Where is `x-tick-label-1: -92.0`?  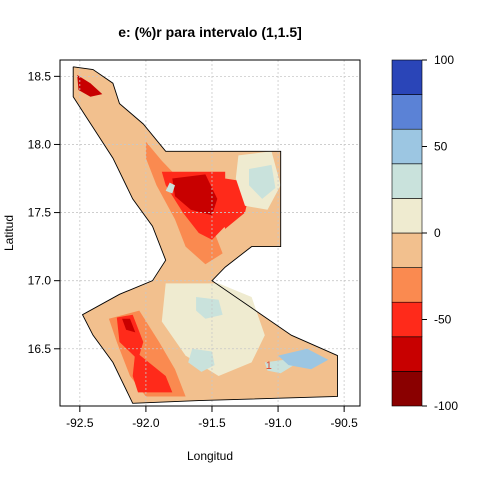 x-tick-label-1: -92.0 is located at coordinates (146, 423).